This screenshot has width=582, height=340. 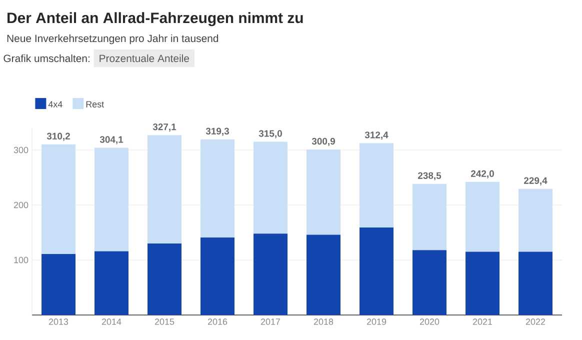 I want to click on x-tick-label: 2021, so click(x=482, y=321).